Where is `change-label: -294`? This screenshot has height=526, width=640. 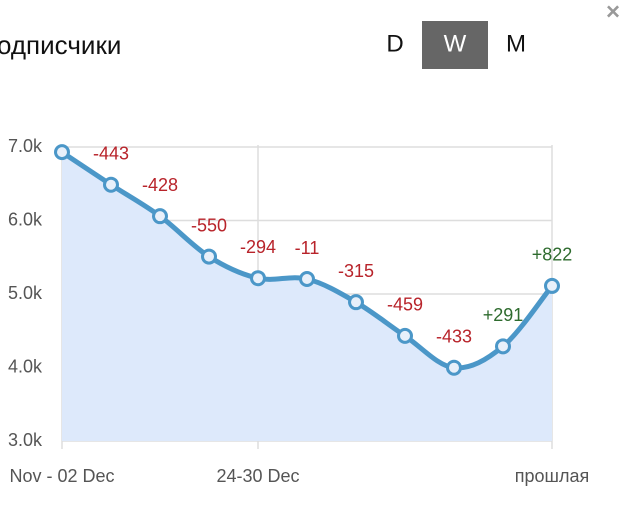
change-label: -294 is located at coordinates (258, 247).